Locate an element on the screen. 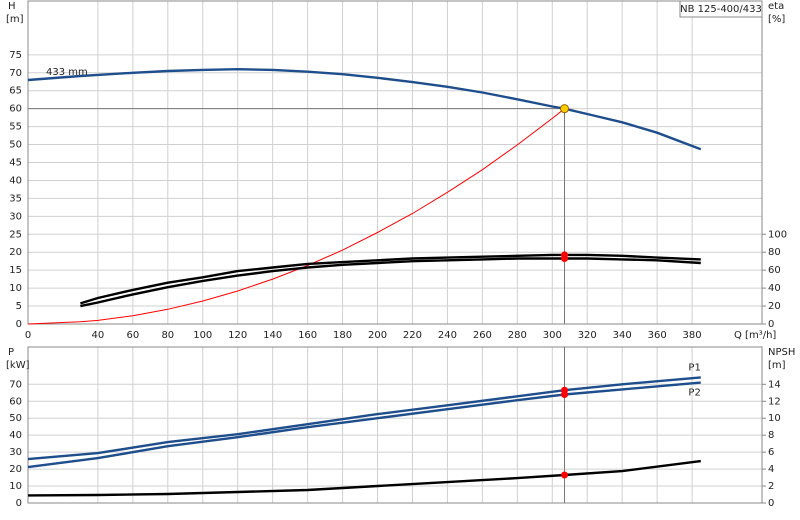  series-label: P1 is located at coordinates (694, 367).